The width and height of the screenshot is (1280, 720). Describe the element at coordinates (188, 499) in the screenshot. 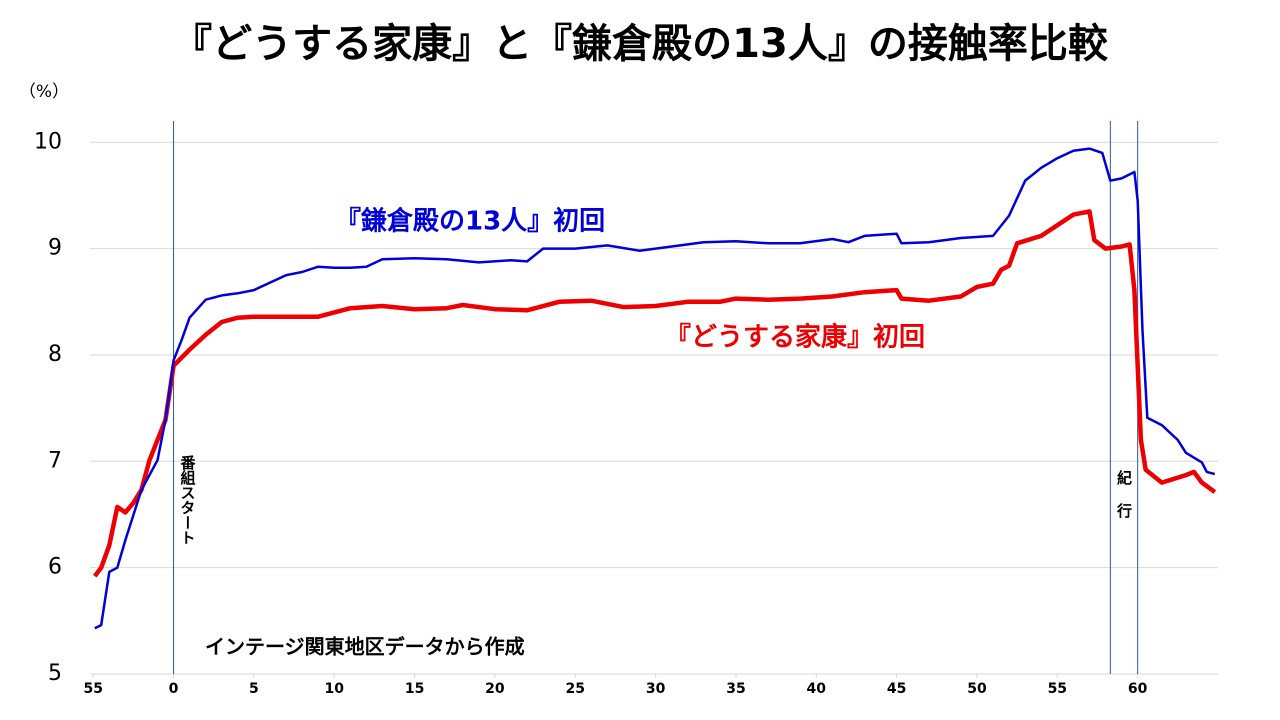

I see `event-label: 番組スタート` at that location.